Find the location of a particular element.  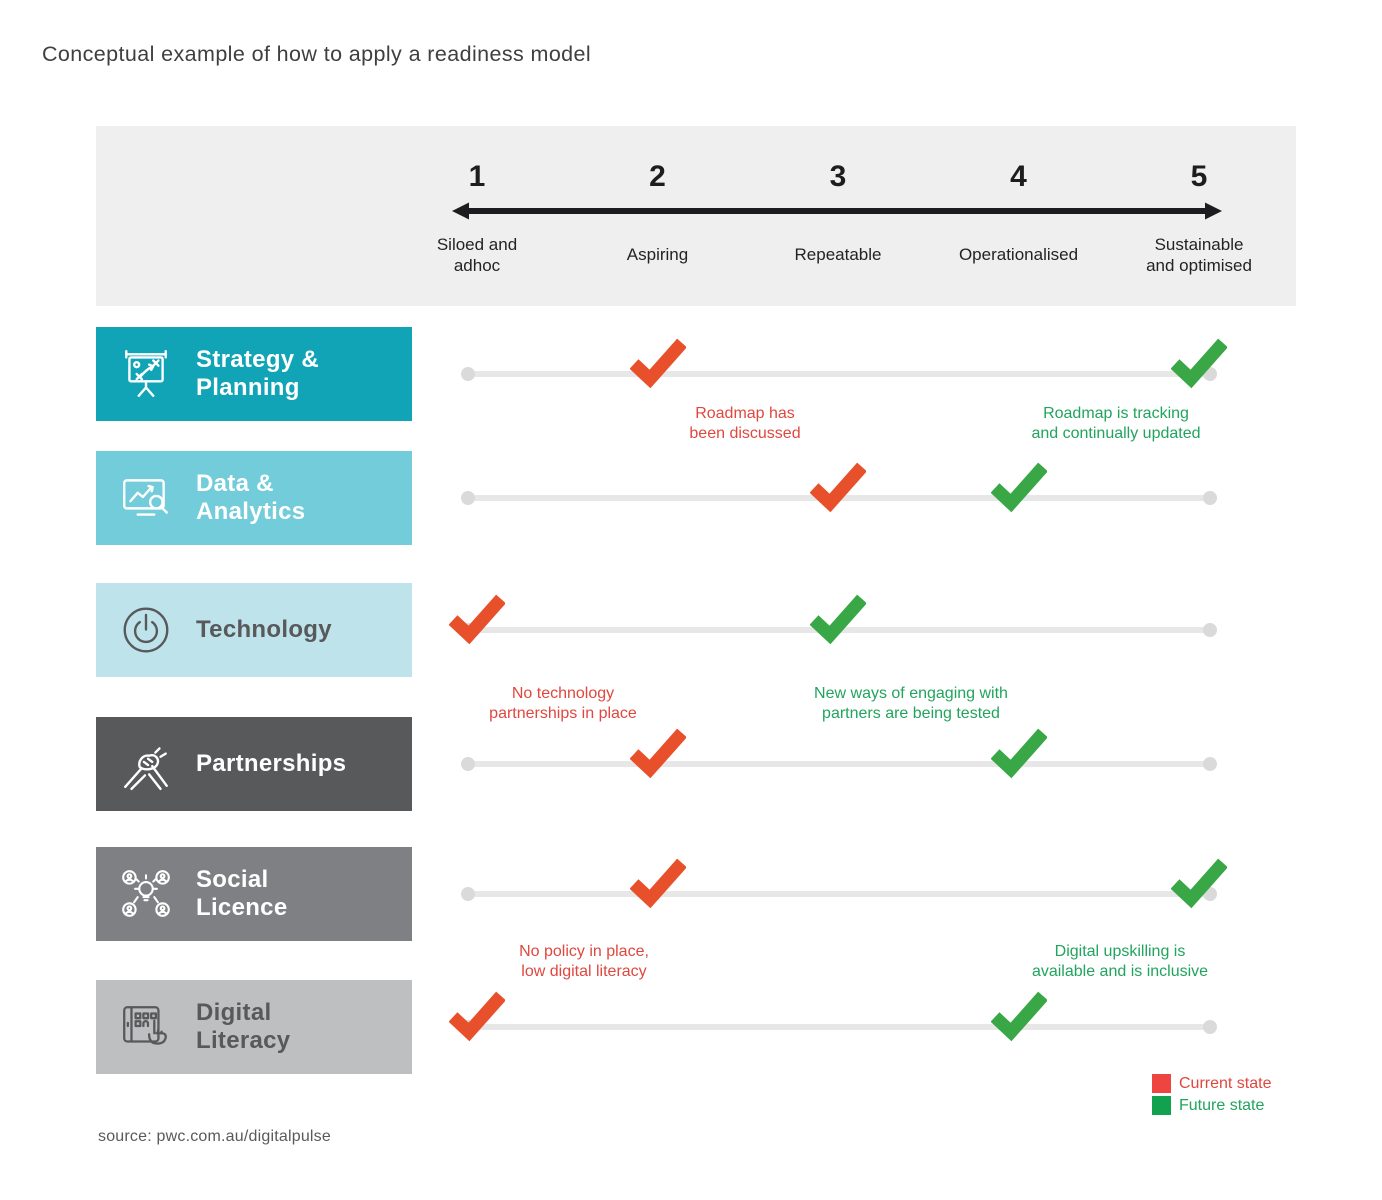

category-label: Digital Literacy is located at coordinates (243, 1026).